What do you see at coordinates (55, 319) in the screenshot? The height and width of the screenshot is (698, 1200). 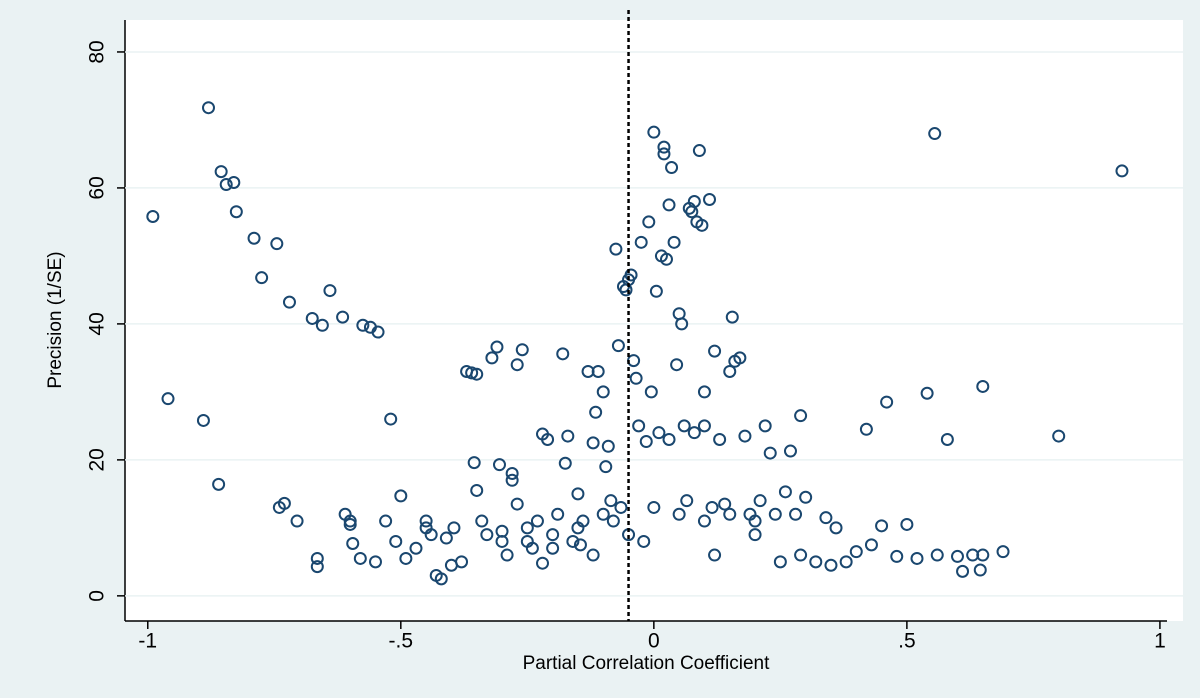 I see `y-axis-label: Precision (1/SE)` at bounding box center [55, 319].